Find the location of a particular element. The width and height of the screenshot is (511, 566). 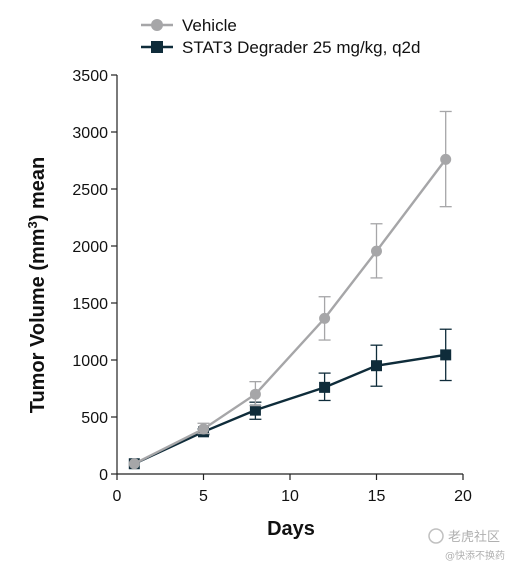

y-axis-title-tail: ) mean is located at coordinates (38, 189).